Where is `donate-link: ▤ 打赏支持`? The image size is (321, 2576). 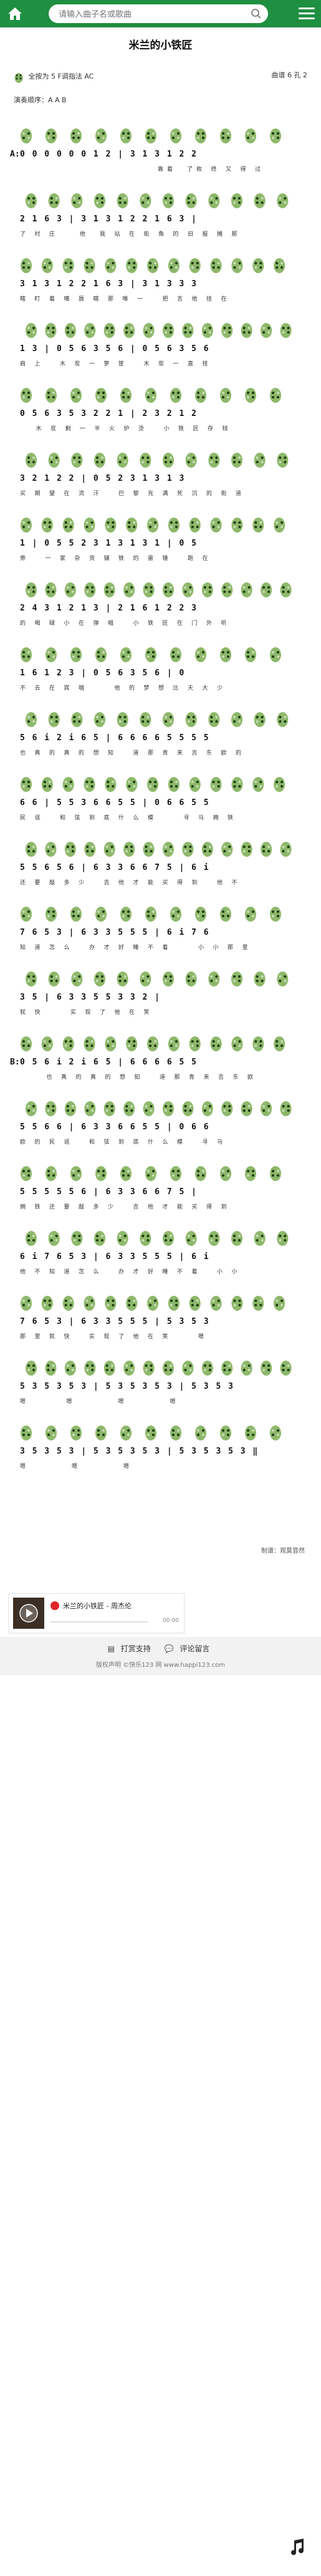 donate-link: ▤ 打赏支持 is located at coordinates (129, 1648).